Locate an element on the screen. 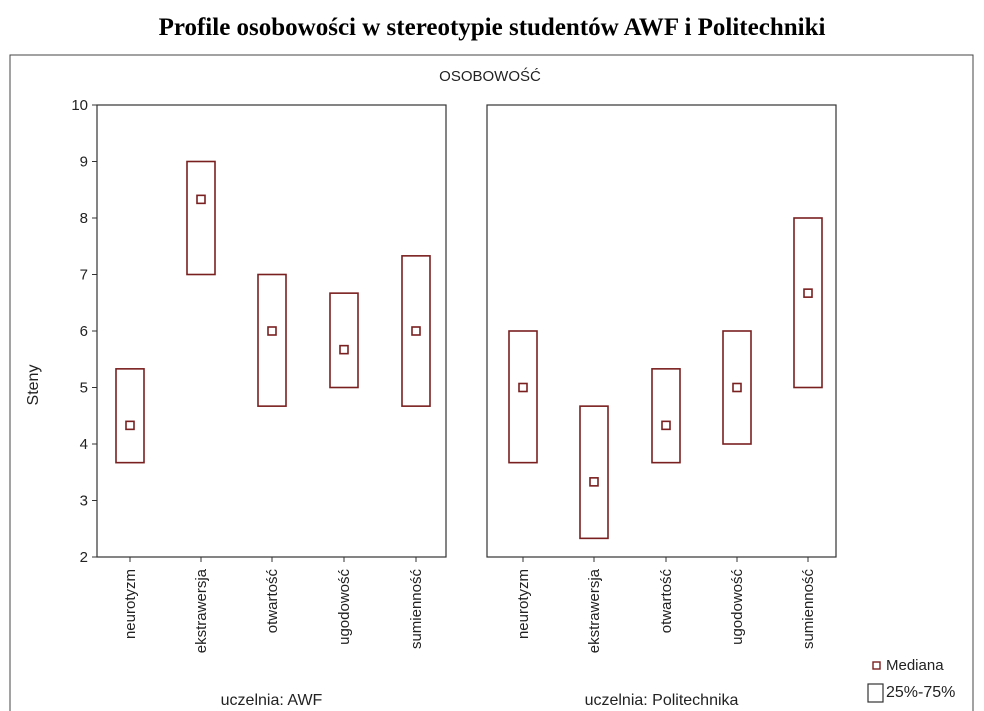 This screenshot has width=984, height=711. y-tick-label: 7 is located at coordinates (84, 275).